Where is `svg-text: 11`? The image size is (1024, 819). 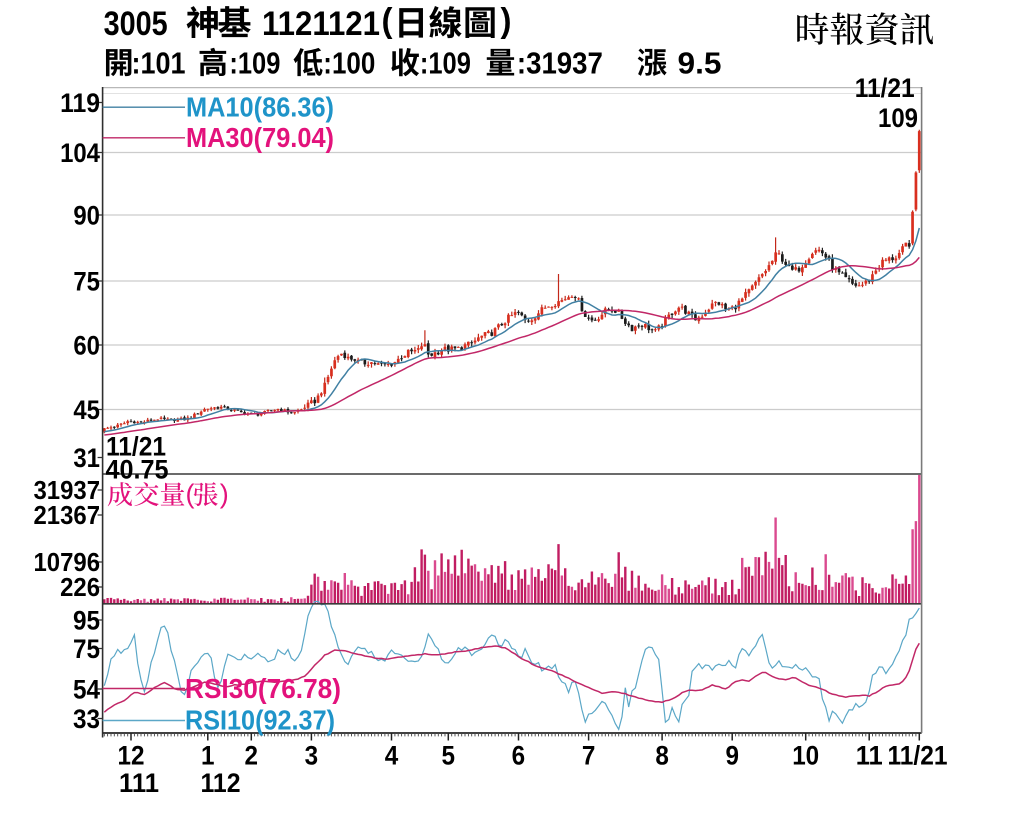 svg-text: 11 is located at coordinates (869, 756).